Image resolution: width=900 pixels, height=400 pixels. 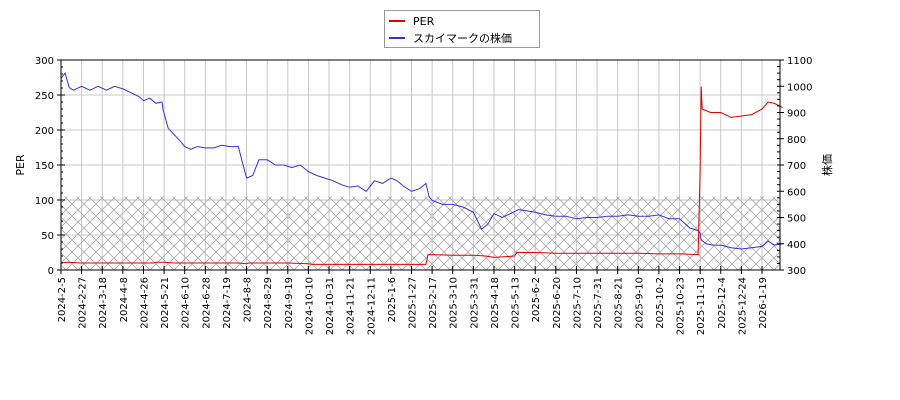 I want to click on left-axis-title: PER, so click(x=20, y=165).